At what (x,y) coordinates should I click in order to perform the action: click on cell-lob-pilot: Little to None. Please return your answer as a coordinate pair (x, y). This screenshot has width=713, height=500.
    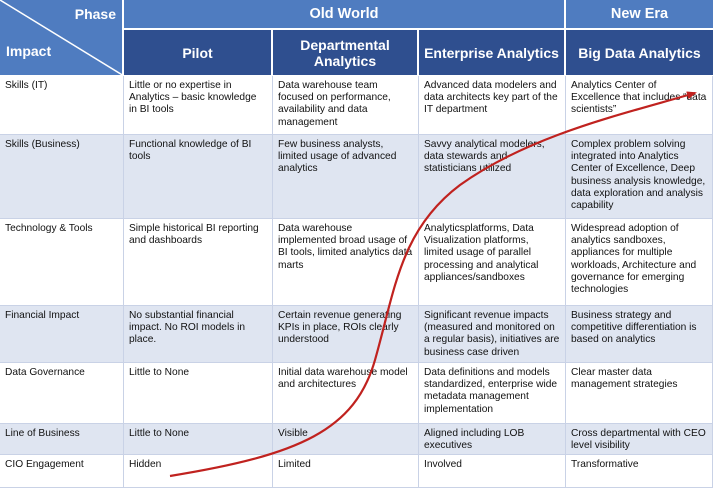
    Looking at the image, I should click on (198, 439).